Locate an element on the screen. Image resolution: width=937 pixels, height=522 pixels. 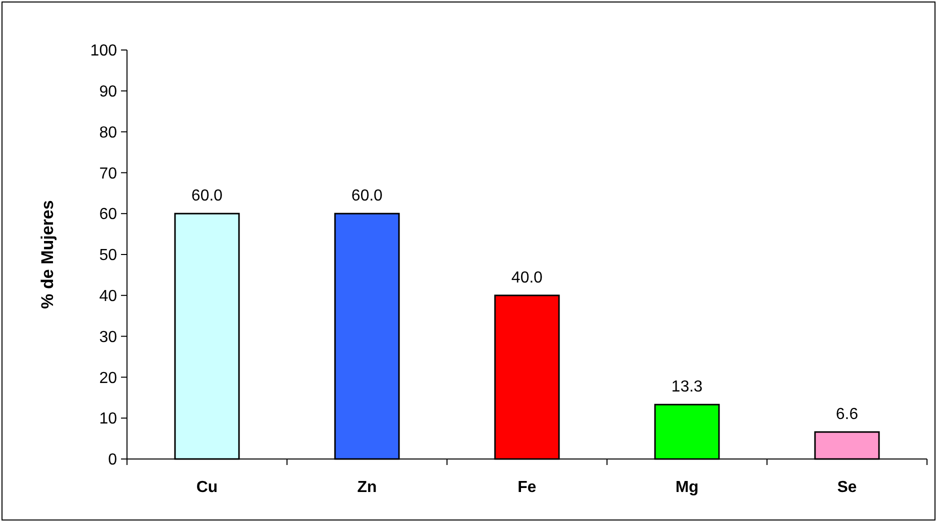
y-tick-label: 10 is located at coordinates (108, 419).